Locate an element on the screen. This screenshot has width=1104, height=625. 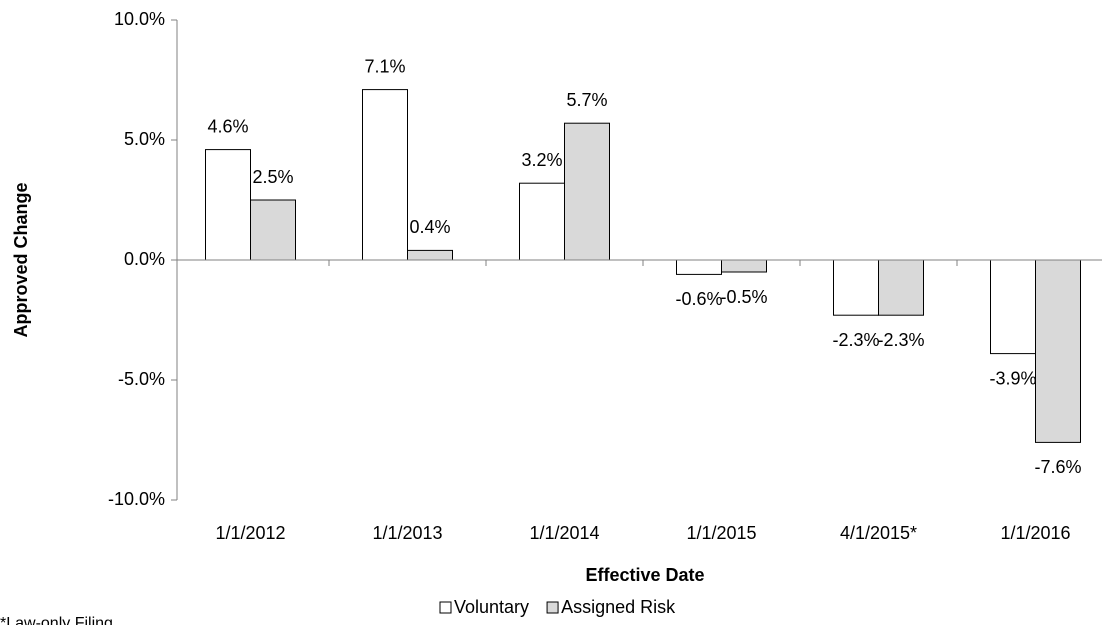
value-label: 4.6% is located at coordinates (227, 126).